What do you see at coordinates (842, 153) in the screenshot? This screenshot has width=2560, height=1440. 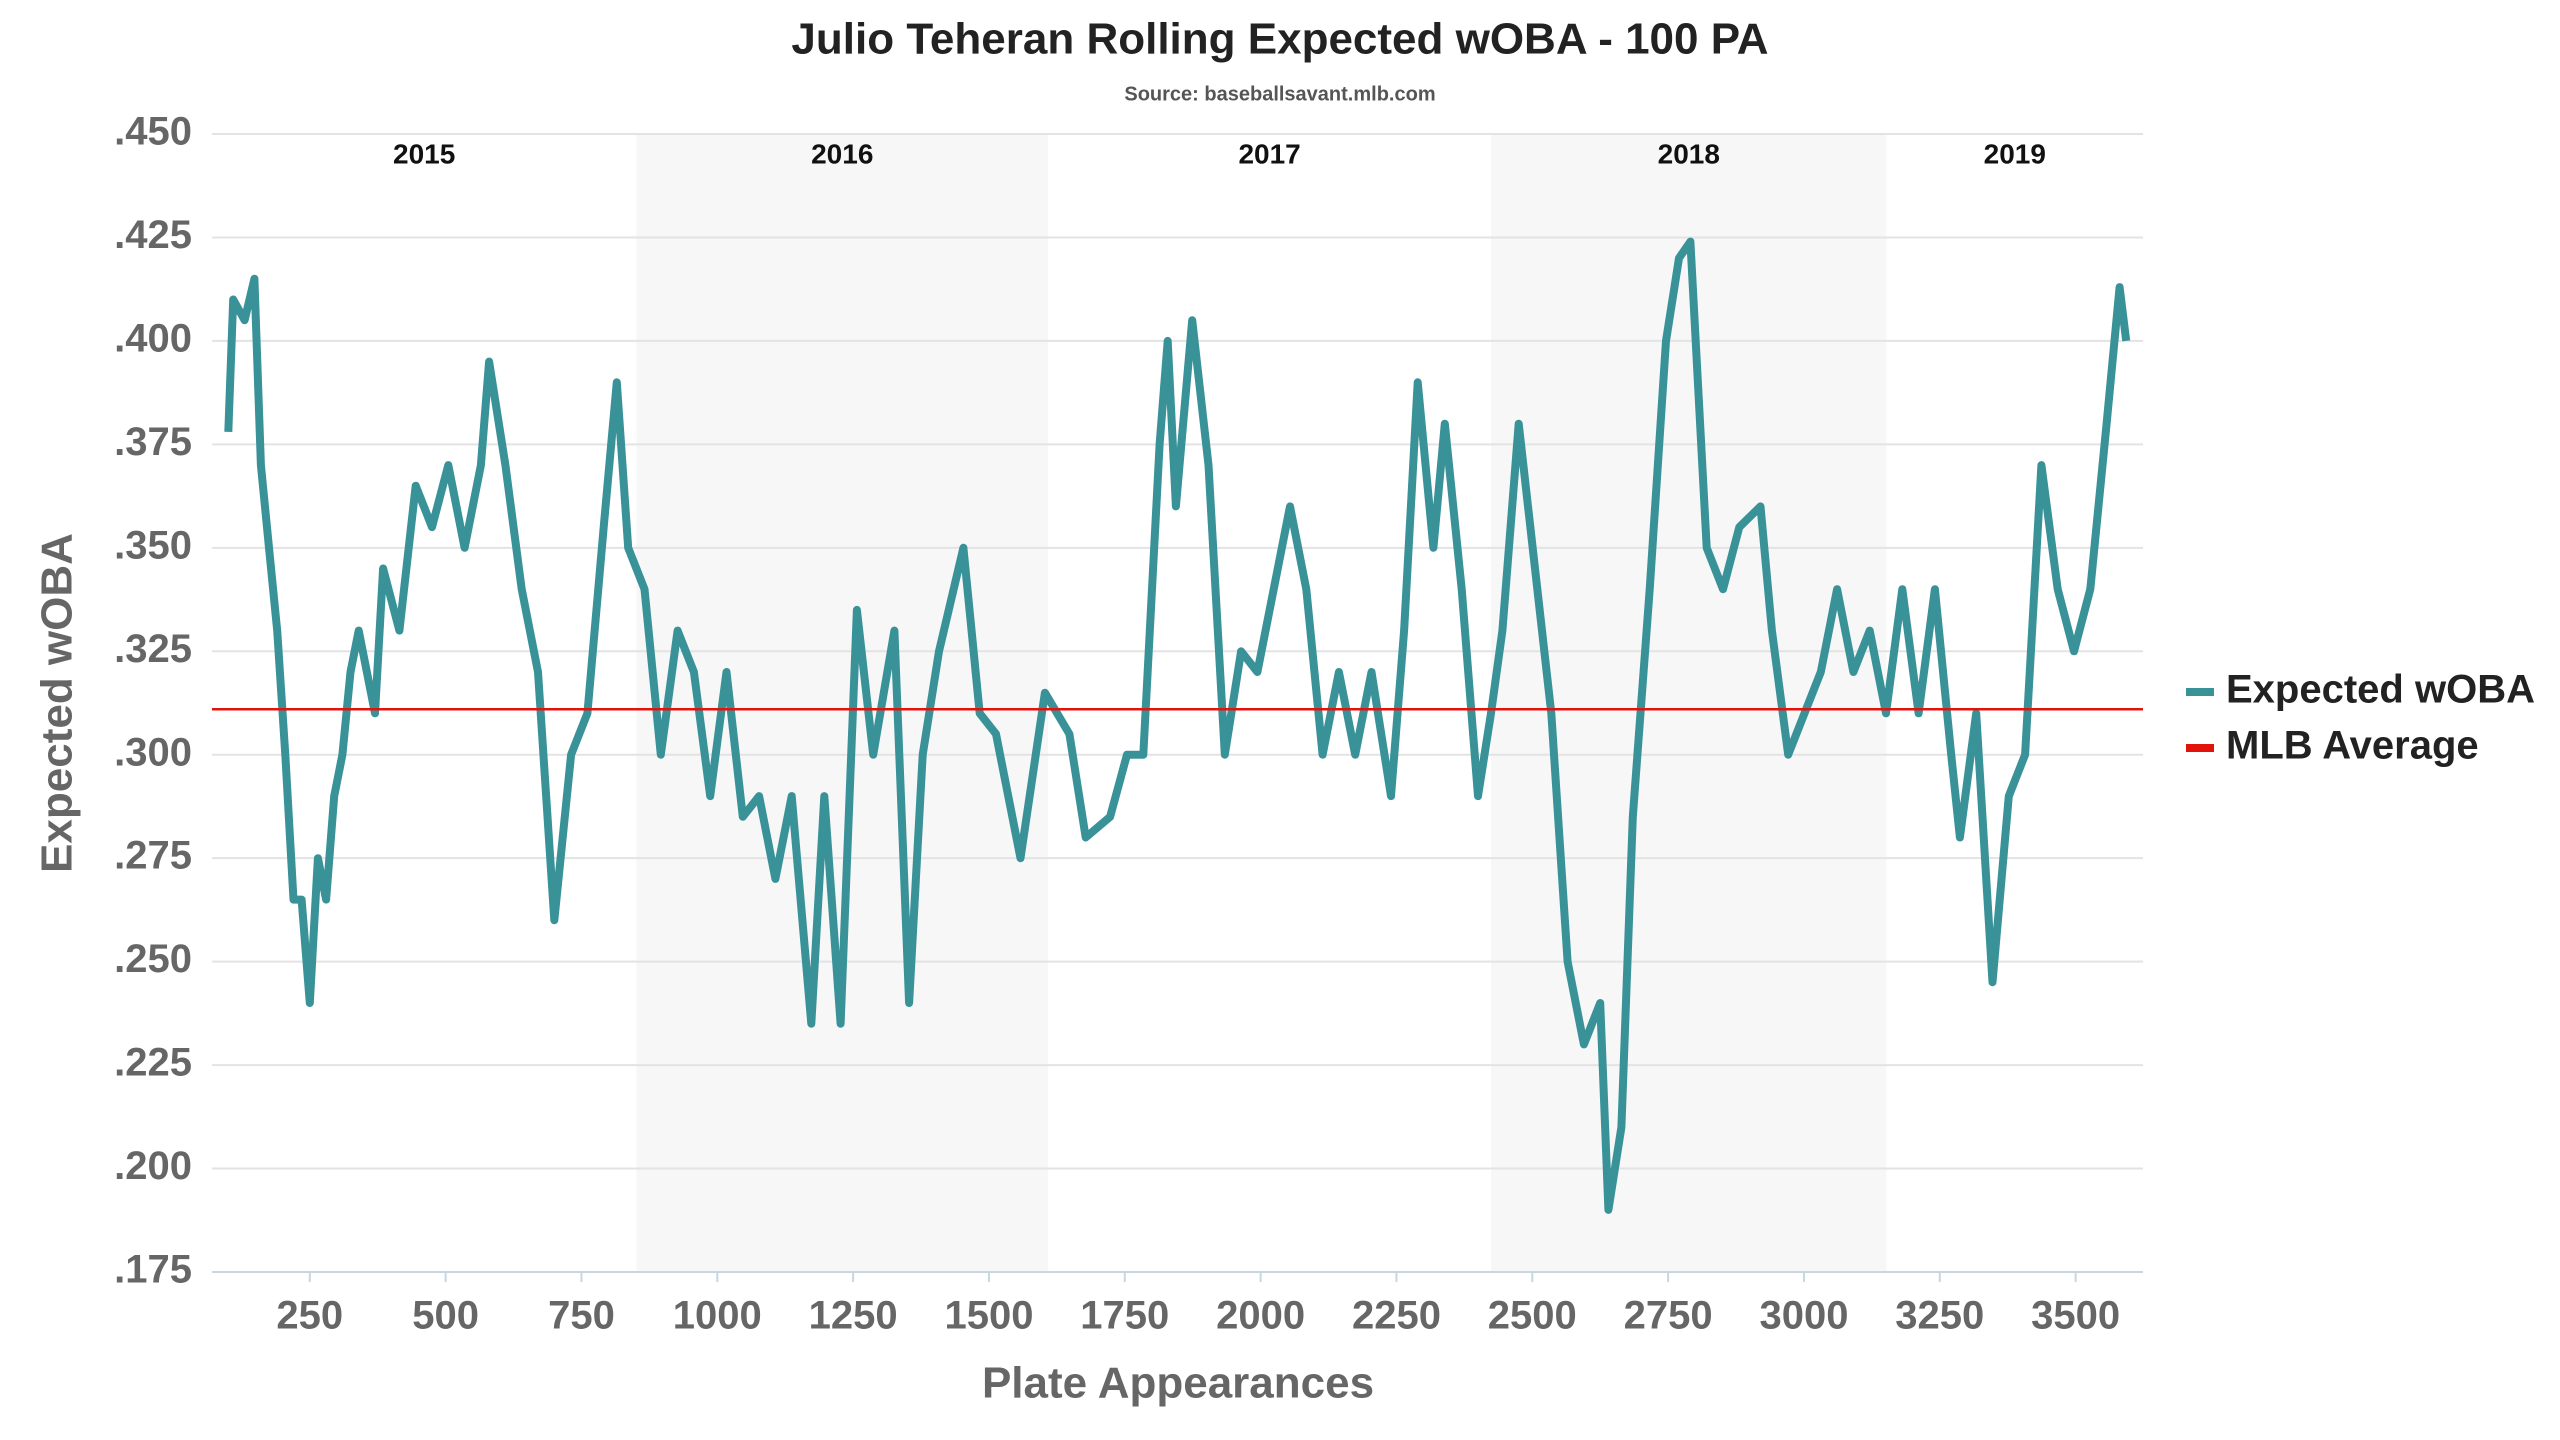 I see `season-label: 2016` at bounding box center [842, 153].